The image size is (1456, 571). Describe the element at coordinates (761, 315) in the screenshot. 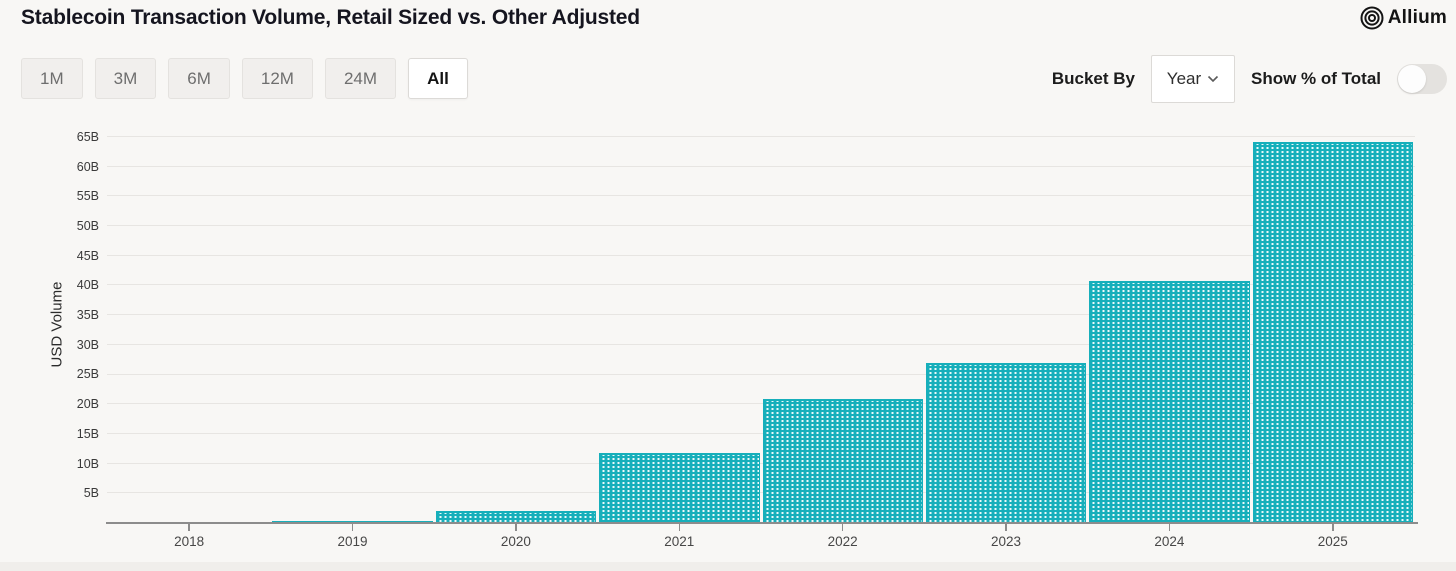

I see `gridline-35B` at that location.